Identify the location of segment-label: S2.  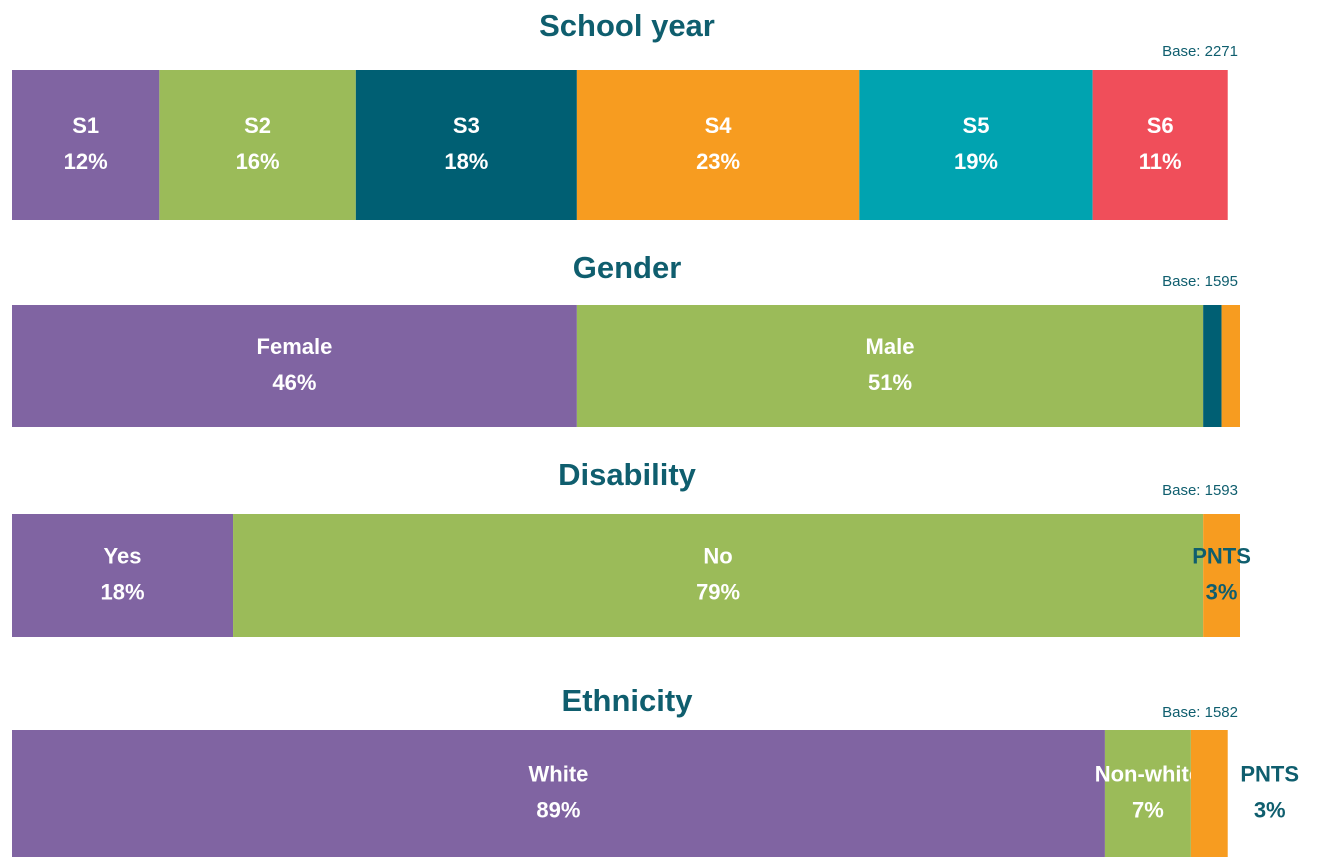
(257, 125).